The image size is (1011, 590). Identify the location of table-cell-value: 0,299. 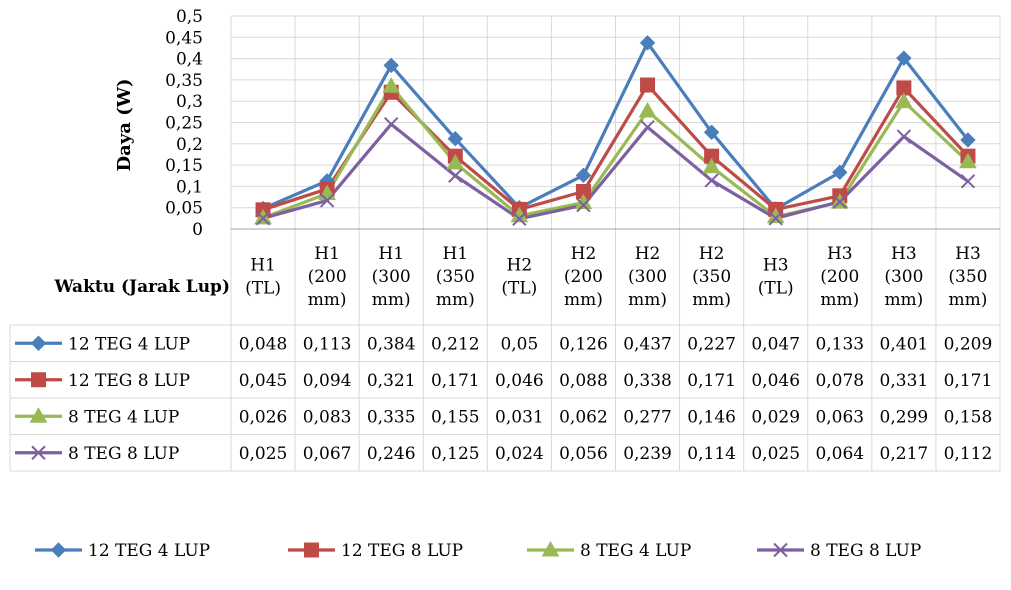
(904, 417).